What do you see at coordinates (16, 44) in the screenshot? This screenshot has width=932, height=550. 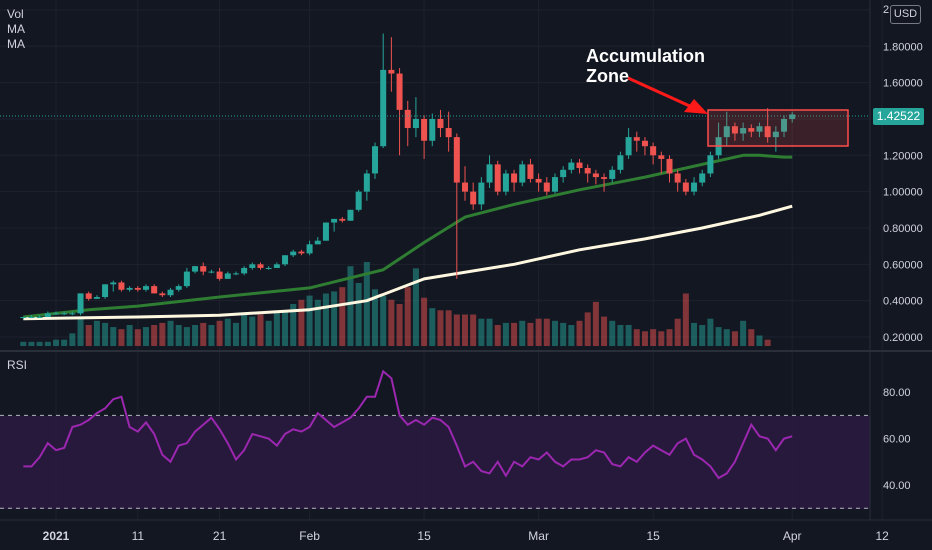 I see `legend-ma-2: MA` at bounding box center [16, 44].